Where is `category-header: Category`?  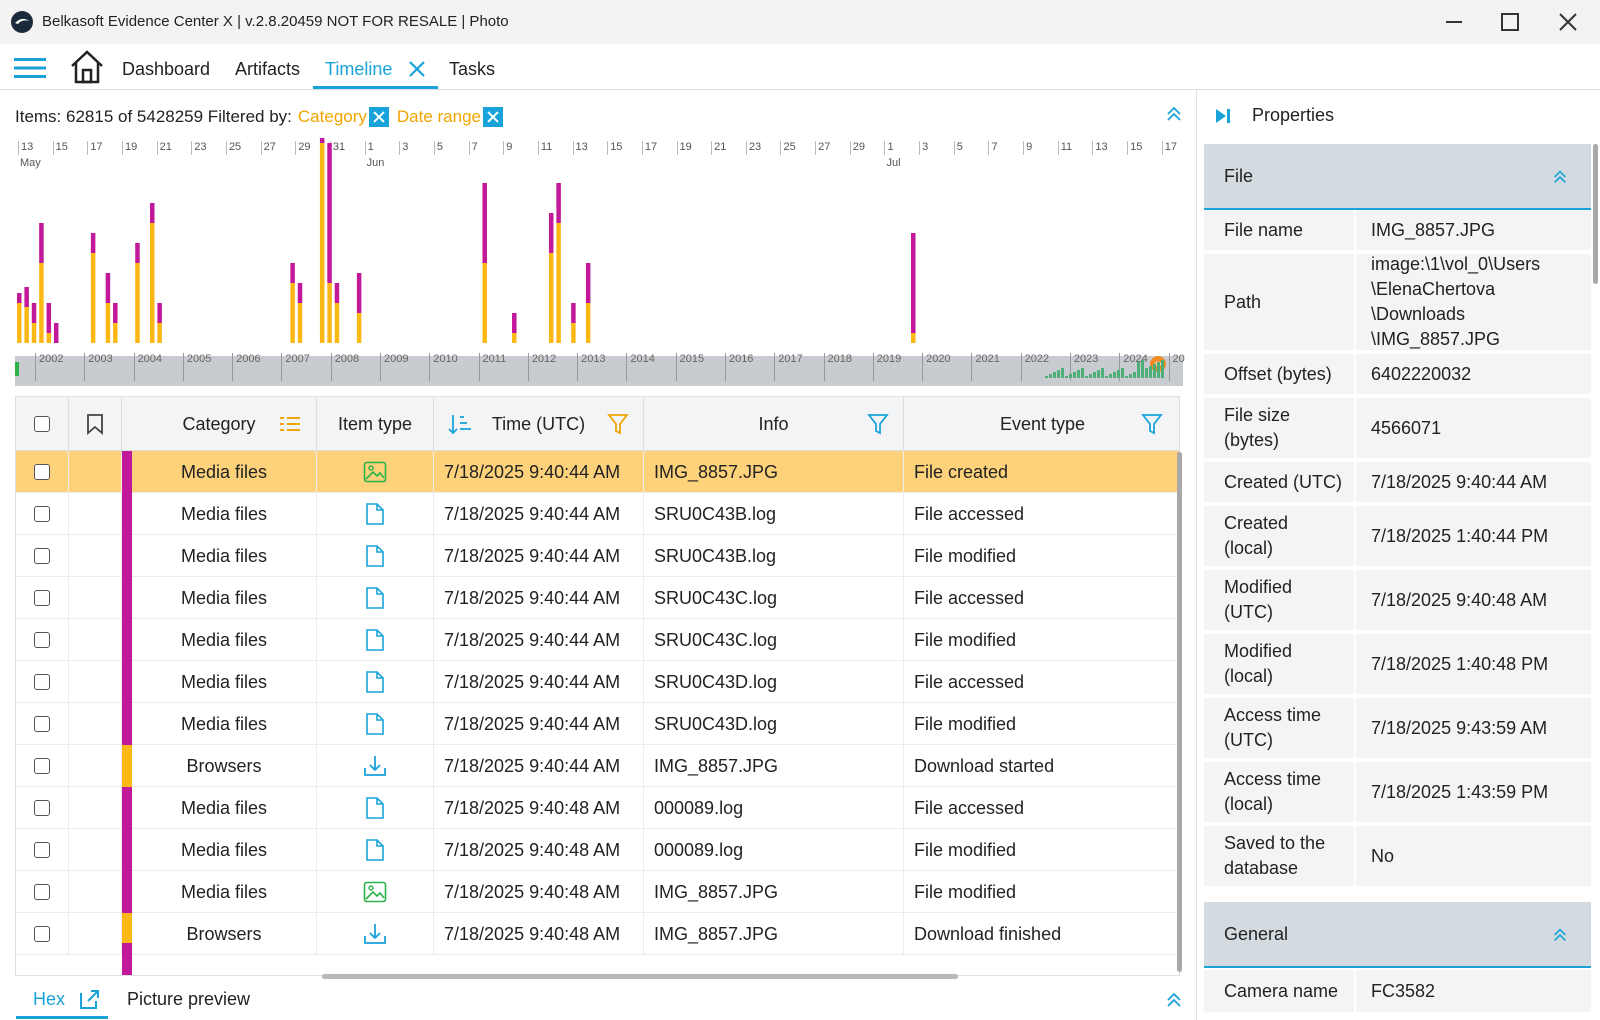 category-header: Category is located at coordinates (219, 424).